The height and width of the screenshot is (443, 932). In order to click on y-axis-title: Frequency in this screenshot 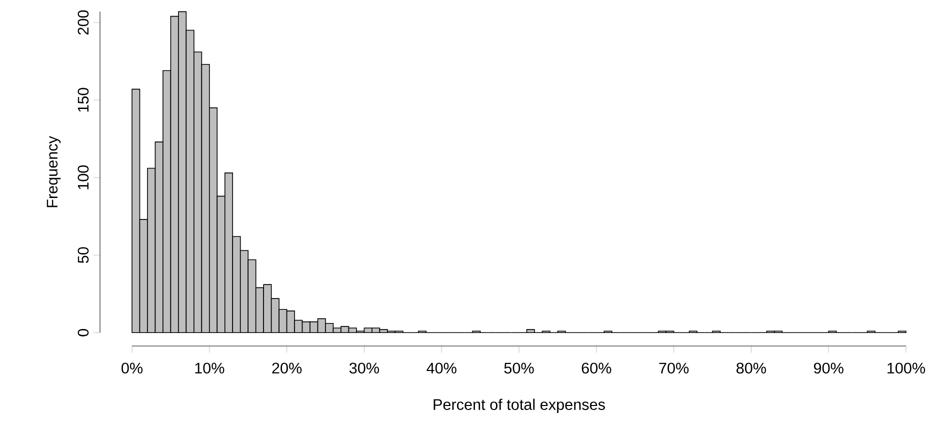, I will do `click(53, 172)`.